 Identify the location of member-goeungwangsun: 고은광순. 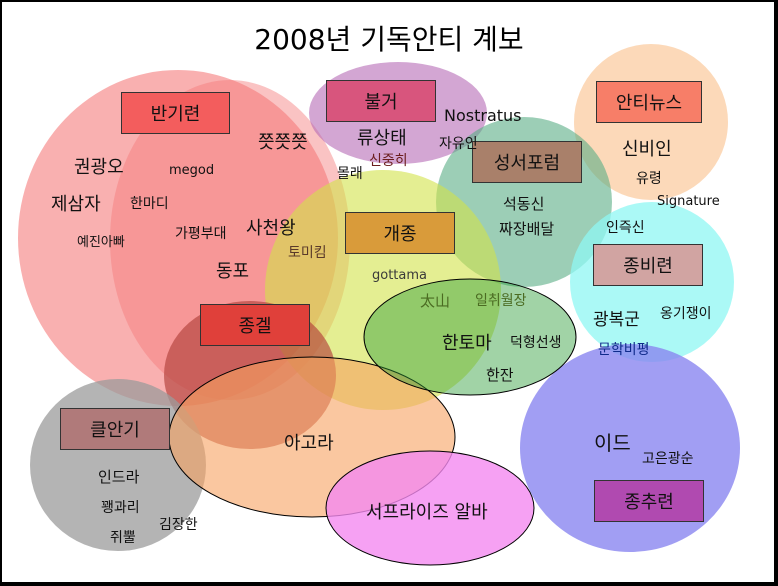
(668, 459).